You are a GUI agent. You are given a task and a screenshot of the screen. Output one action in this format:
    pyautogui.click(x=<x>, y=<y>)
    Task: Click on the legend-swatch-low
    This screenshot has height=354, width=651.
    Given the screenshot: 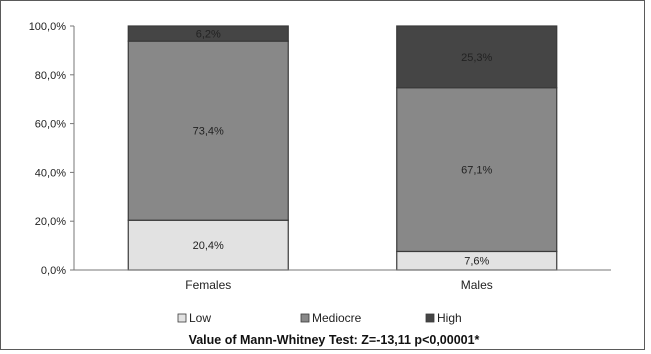 What is the action you would take?
    pyautogui.click(x=182, y=318)
    